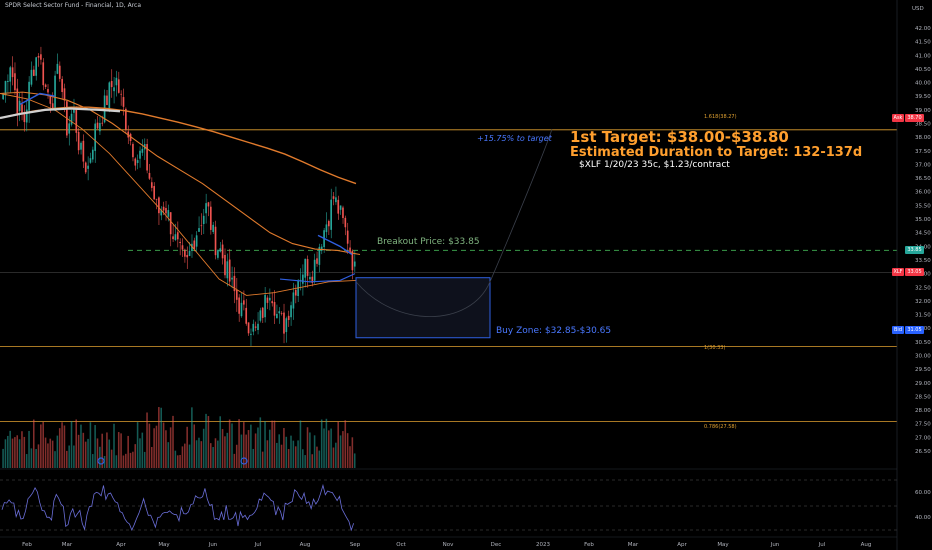 This screenshot has width=932, height=550. I want to click on option-label: $XLF 1/20/23 35c, $1.23/contract, so click(654, 165).